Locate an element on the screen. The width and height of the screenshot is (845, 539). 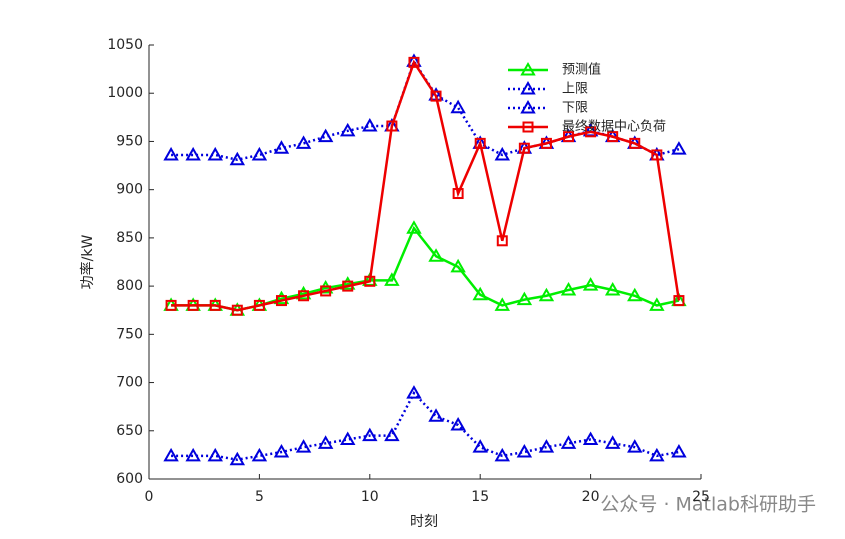
x-tick-label: 15 is located at coordinates (480, 497).